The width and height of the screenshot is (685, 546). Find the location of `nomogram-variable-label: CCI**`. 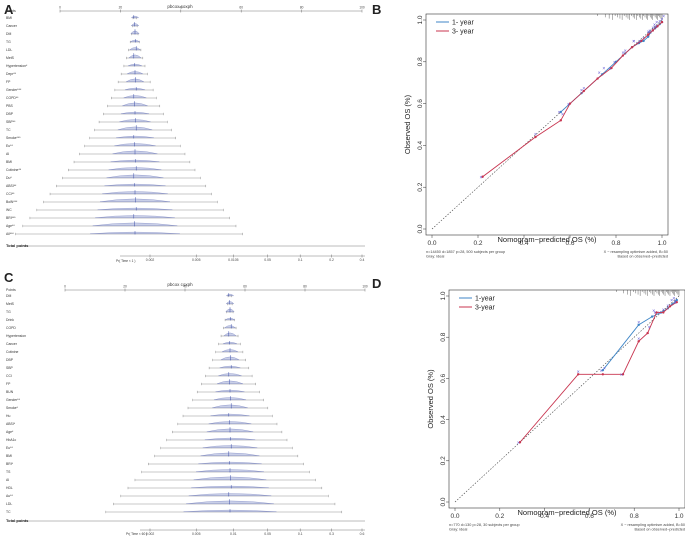

nomogram-variable-label: CCI** is located at coordinates (10, 194).